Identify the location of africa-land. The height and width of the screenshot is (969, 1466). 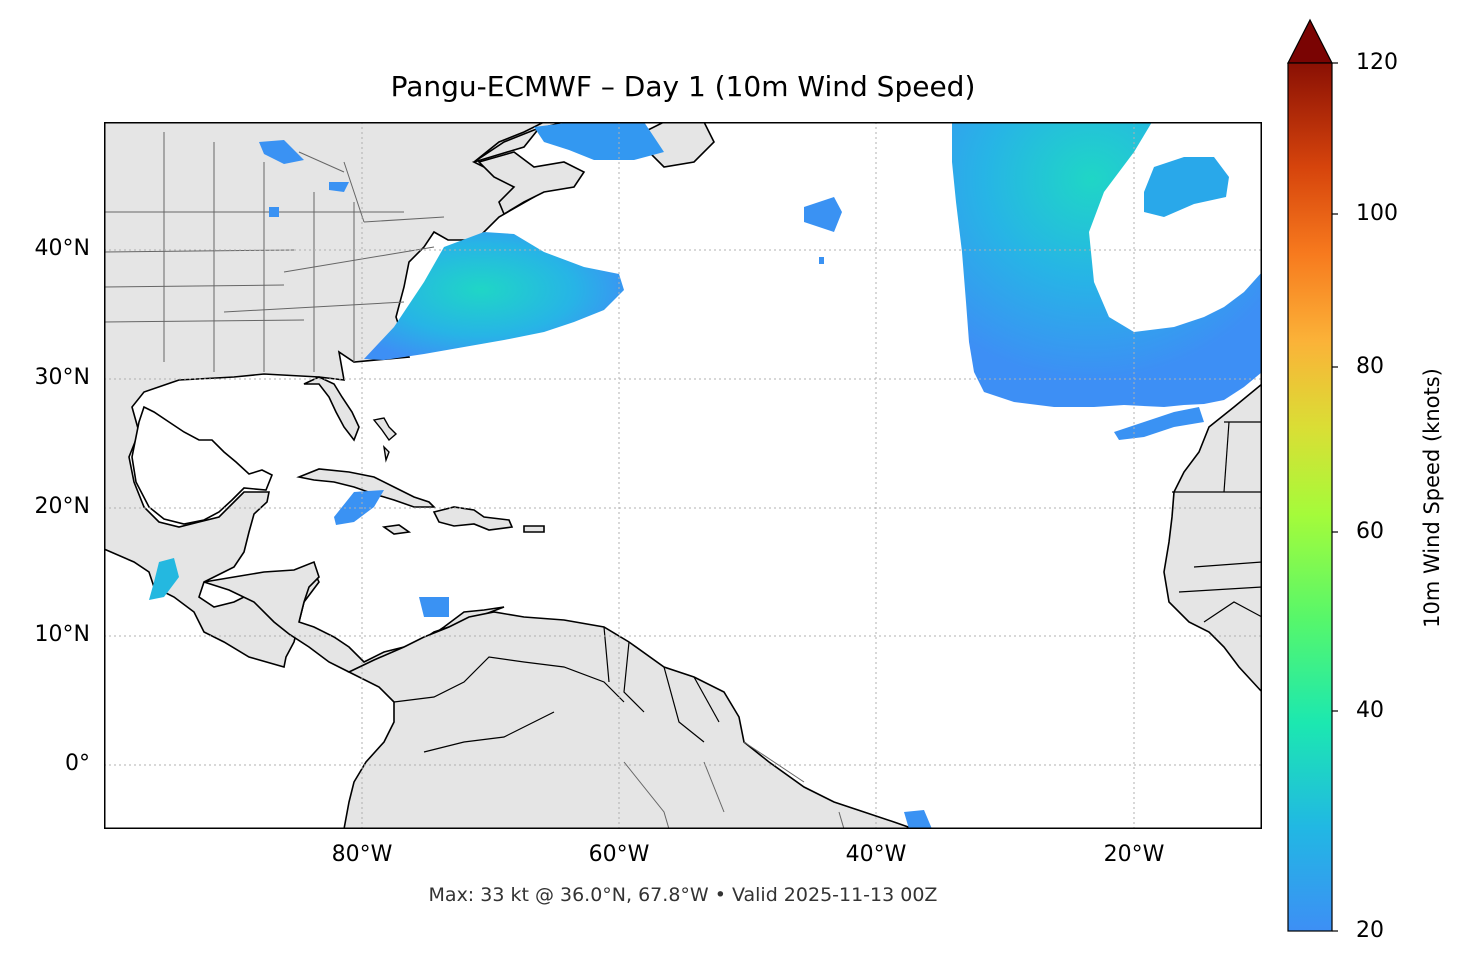
(1212, 538).